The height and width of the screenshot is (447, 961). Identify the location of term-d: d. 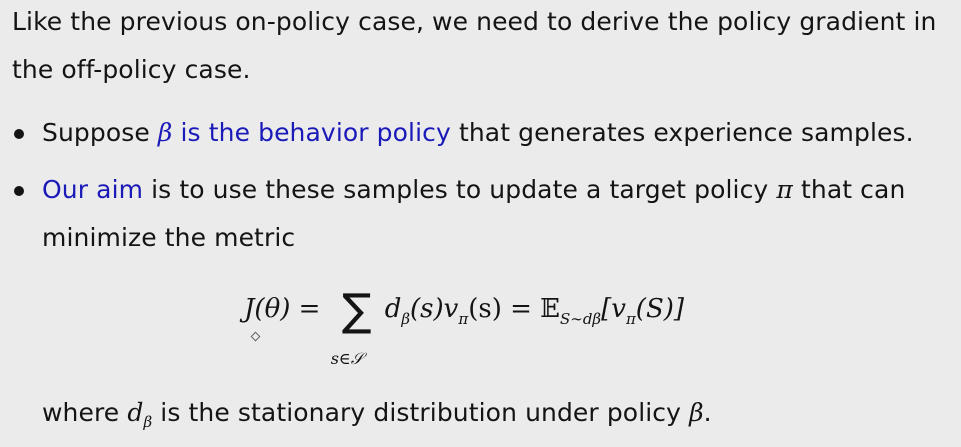
(393, 309).